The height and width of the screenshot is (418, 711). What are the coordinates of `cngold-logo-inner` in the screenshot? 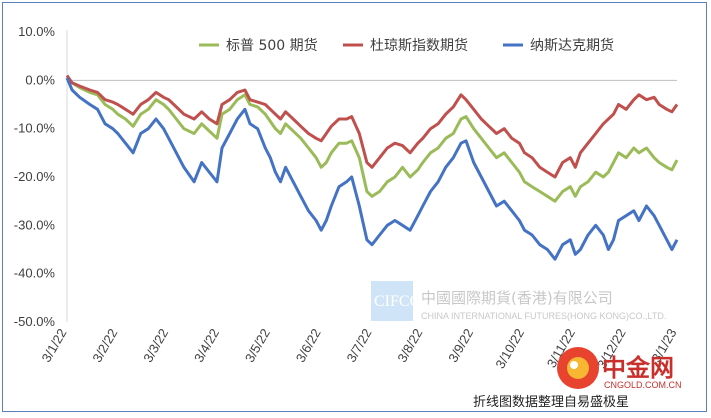 It's located at (578, 368).